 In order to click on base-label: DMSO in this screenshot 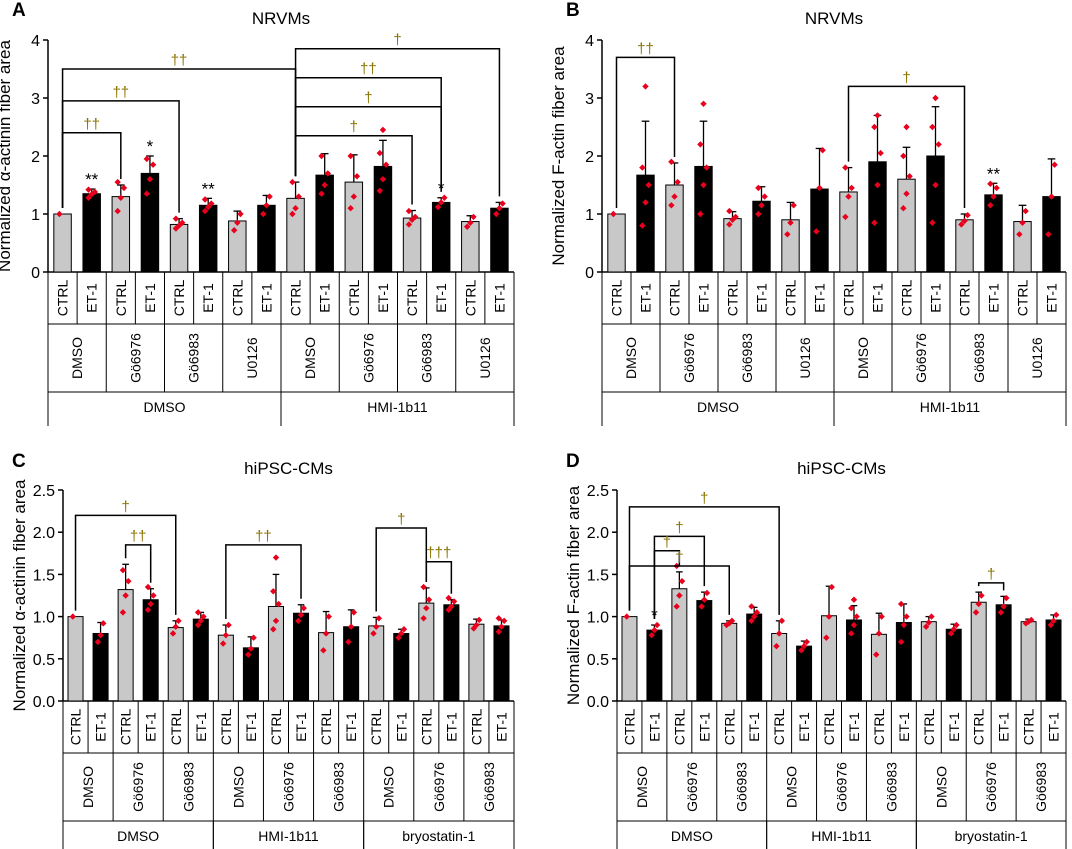, I will do `click(718, 407)`.